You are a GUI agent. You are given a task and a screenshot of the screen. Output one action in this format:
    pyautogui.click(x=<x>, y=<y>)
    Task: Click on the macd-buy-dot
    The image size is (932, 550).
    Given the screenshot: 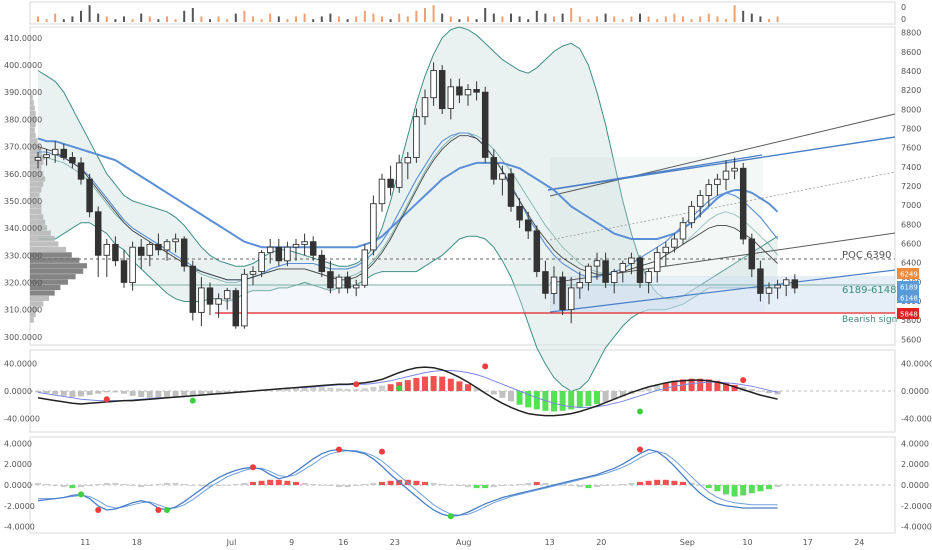 What is the action you would take?
    pyautogui.click(x=399, y=388)
    